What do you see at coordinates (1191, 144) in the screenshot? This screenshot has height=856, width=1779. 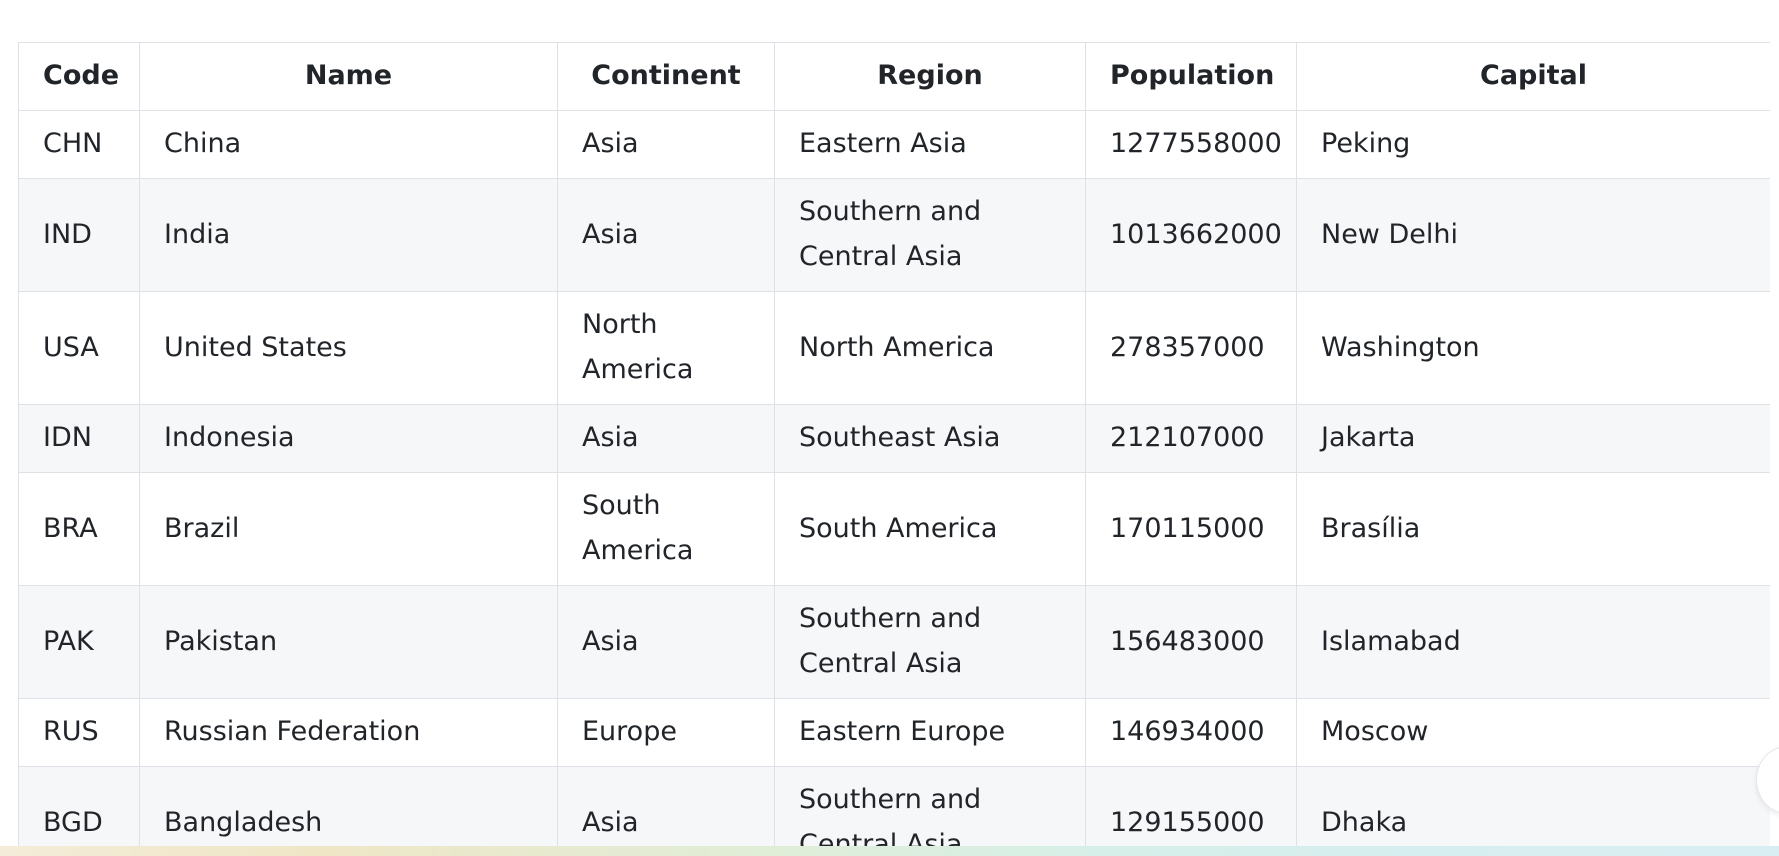 I see `cell-population: 1277558000` at bounding box center [1191, 144].